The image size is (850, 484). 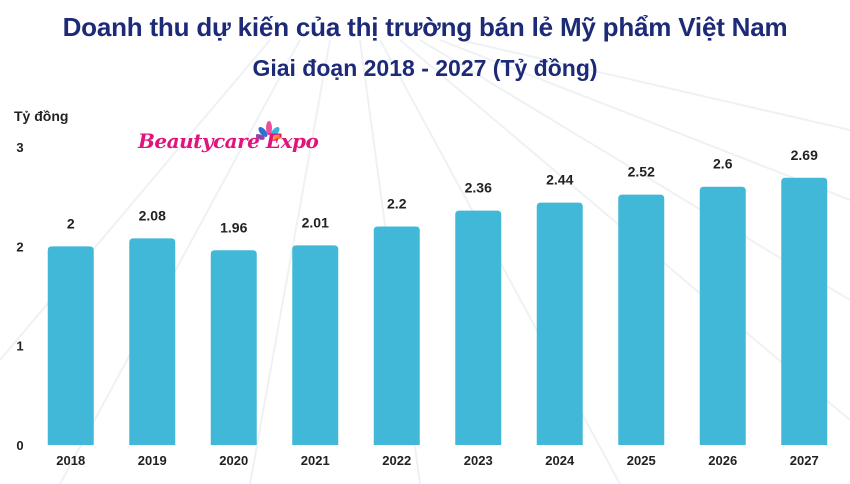 I want to click on y-axis-label: Tỷ đồng, so click(x=41, y=116).